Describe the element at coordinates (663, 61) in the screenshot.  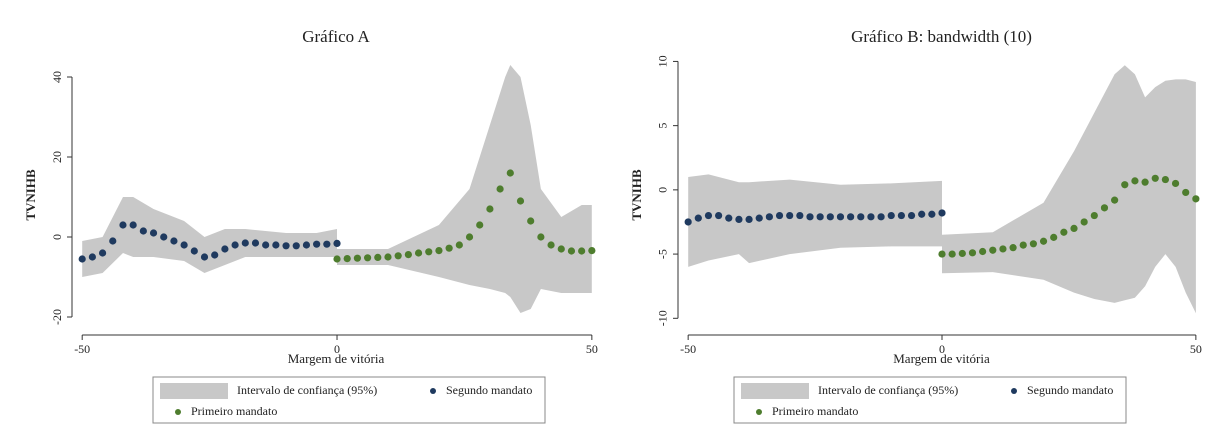
I see `y-tick-label: 10` at that location.